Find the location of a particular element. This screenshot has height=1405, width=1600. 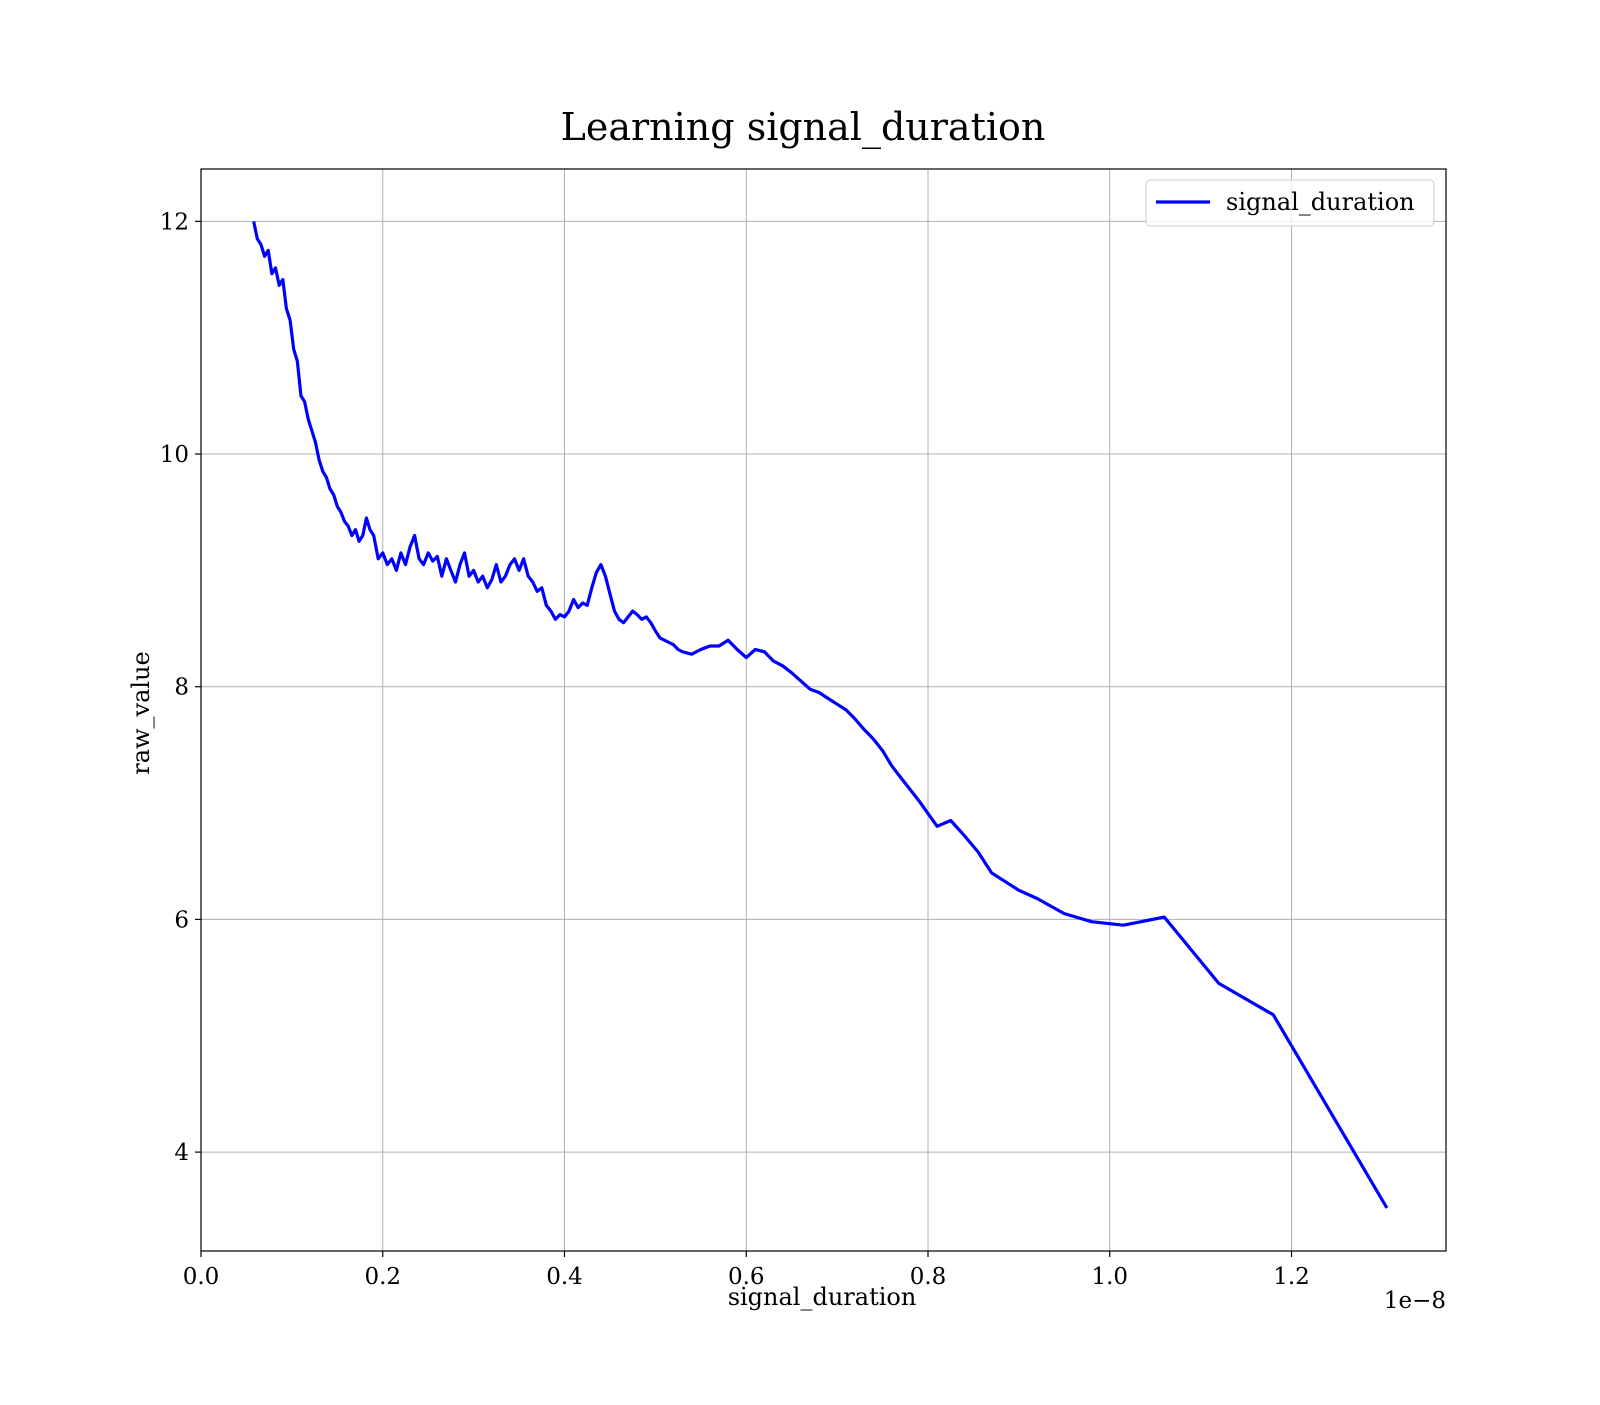

legend-box is located at coordinates (1290, 203).